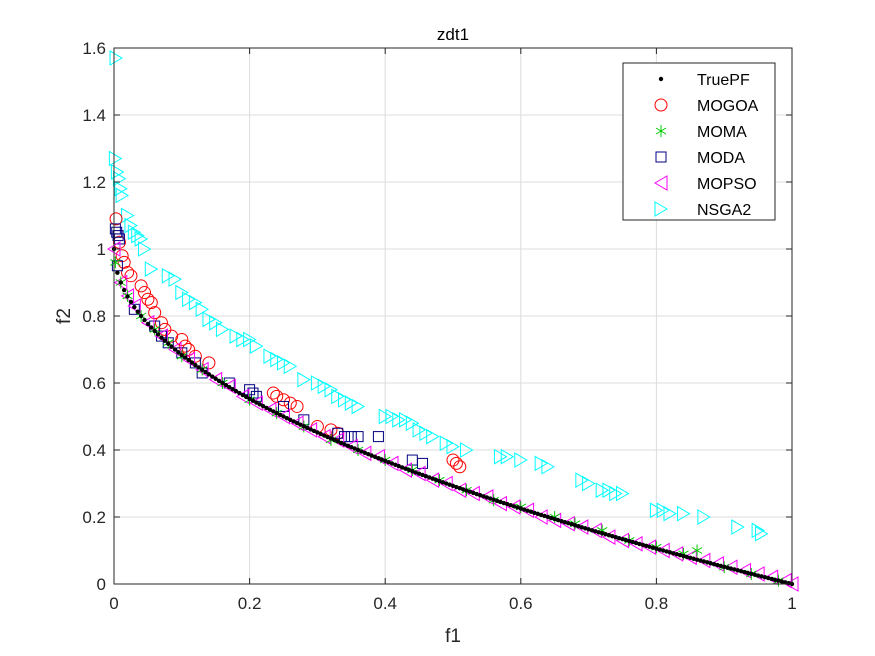 This screenshot has height=656, width=875. I want to click on legend-marker-circle-icon, so click(661, 105).